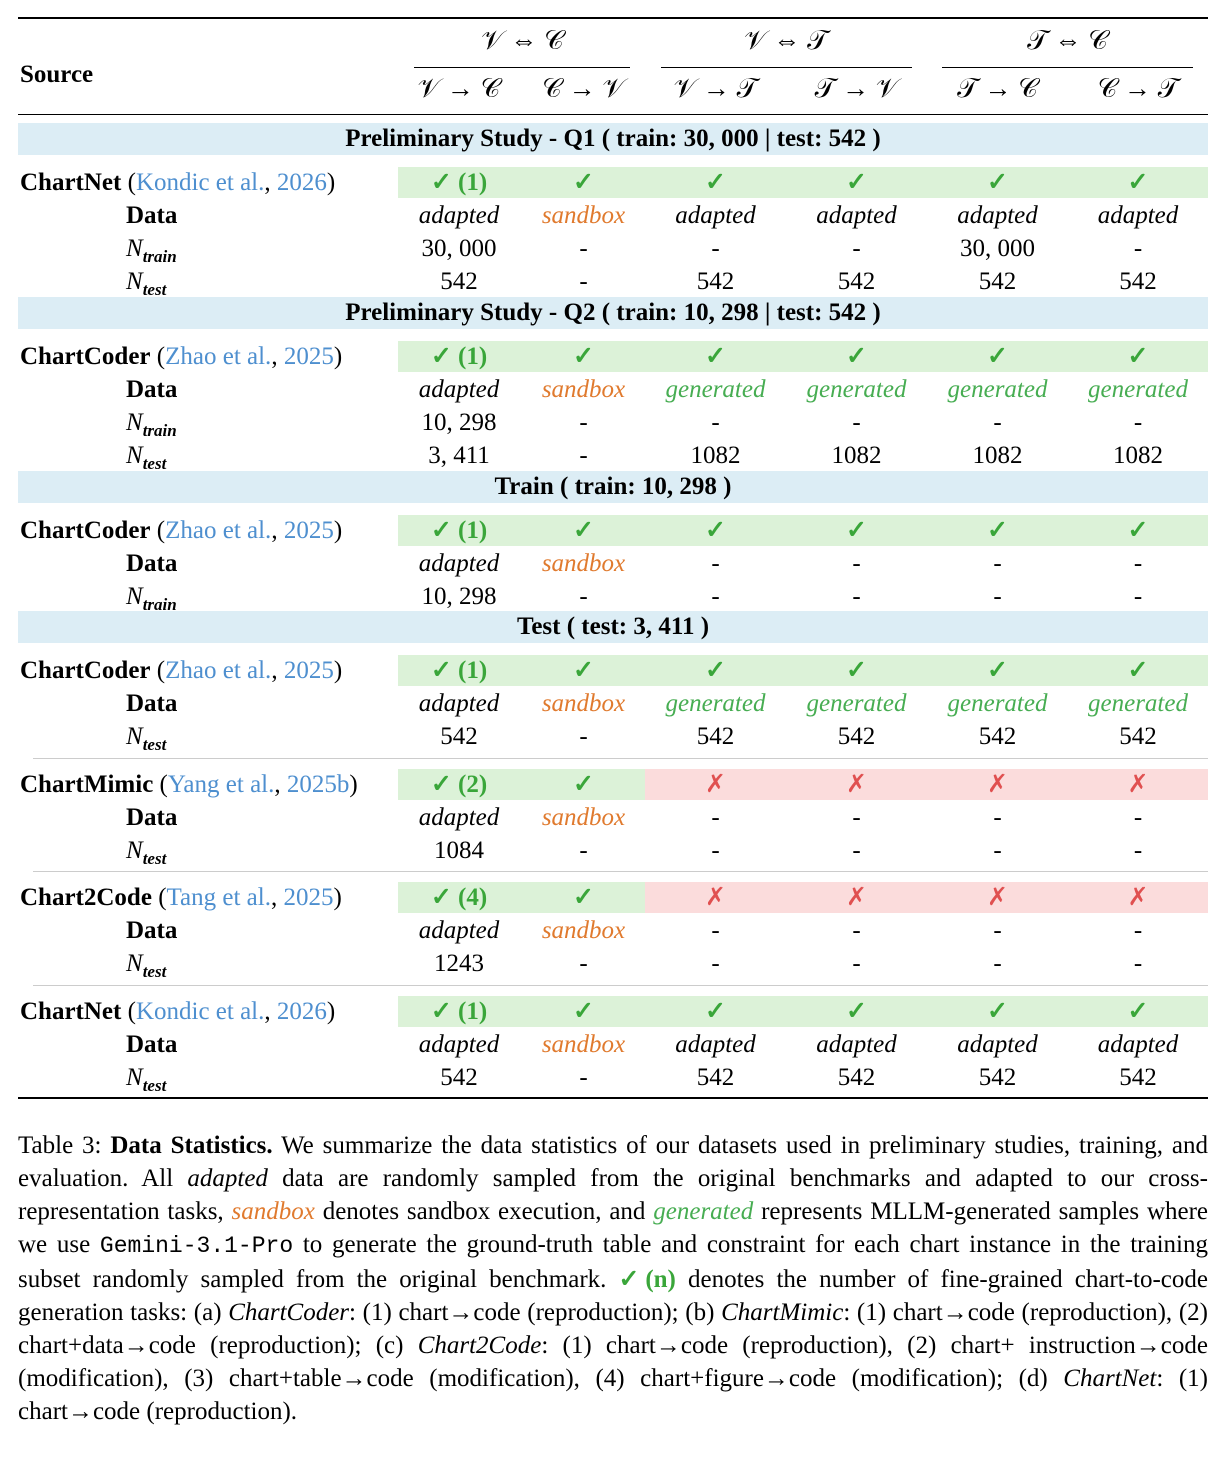 This screenshot has height=1474, width=1227. Describe the element at coordinates (484, 1211) in the screenshot. I see `caption-text: denotes sandbox execution, and` at that location.